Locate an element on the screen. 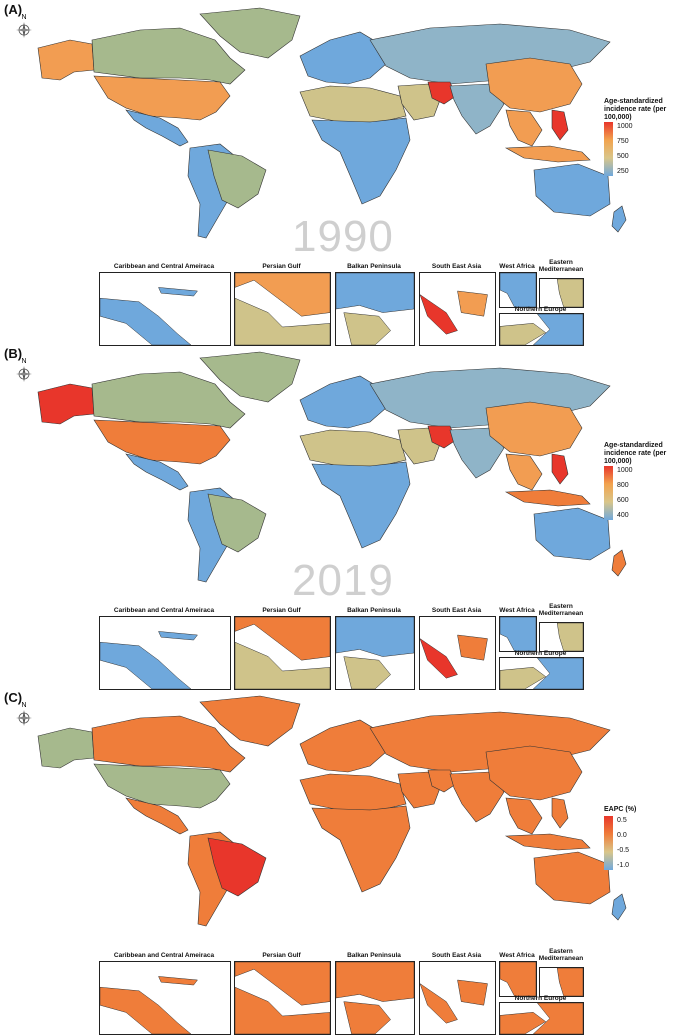 The image size is (685, 1035). region-china is located at coordinates (534, 773).